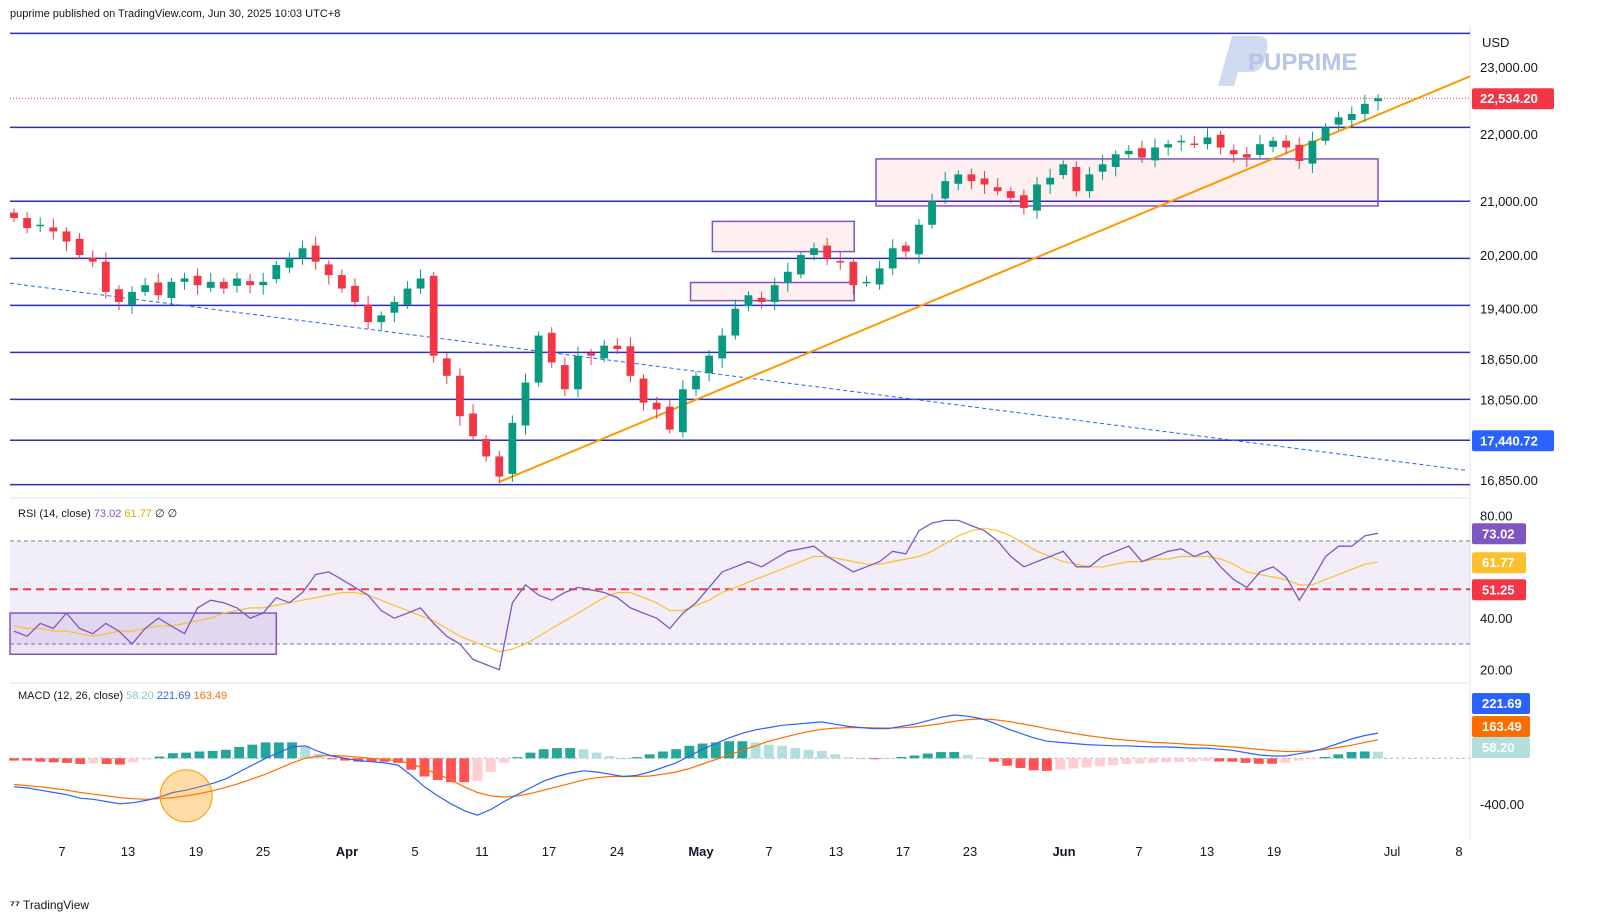 The image size is (1600, 920). Describe the element at coordinates (1392, 851) in the screenshot. I see `time-tick-18: Jul` at that location.